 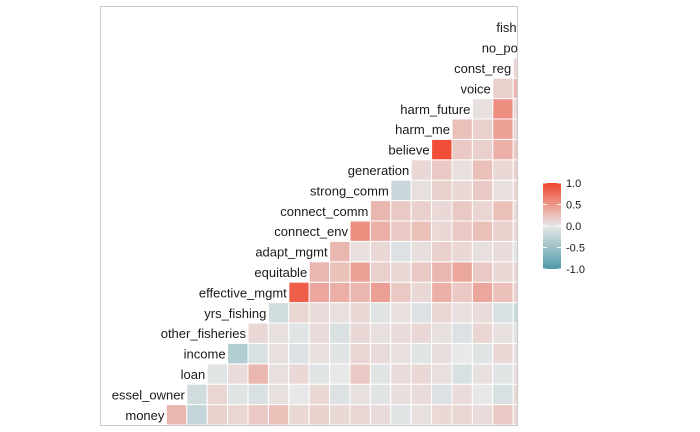 What do you see at coordinates (258, 374) in the screenshot?
I see `heatmap-cell-loan-yrs_fishing` at bounding box center [258, 374].